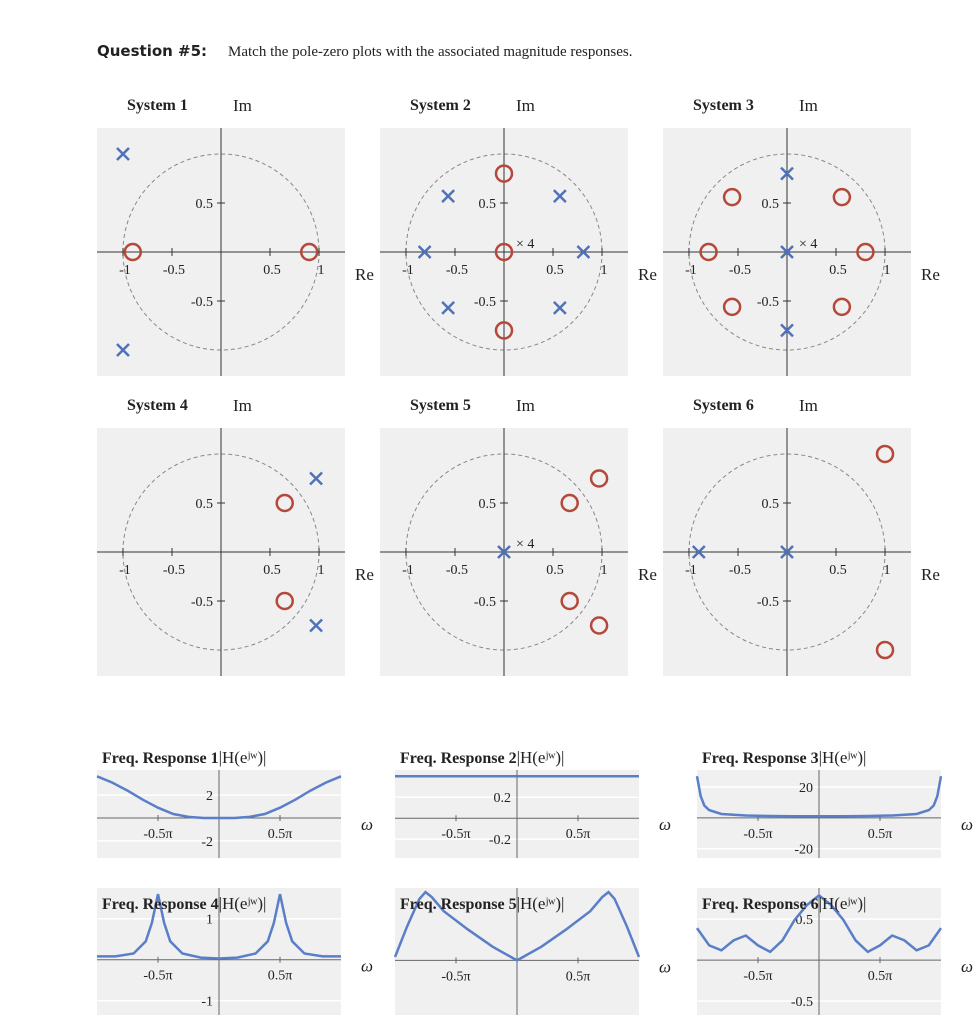 This screenshot has width=979, height=1024. Describe the element at coordinates (160, 758) in the screenshot. I see `chart-title: Freq. Response 1` at that location.